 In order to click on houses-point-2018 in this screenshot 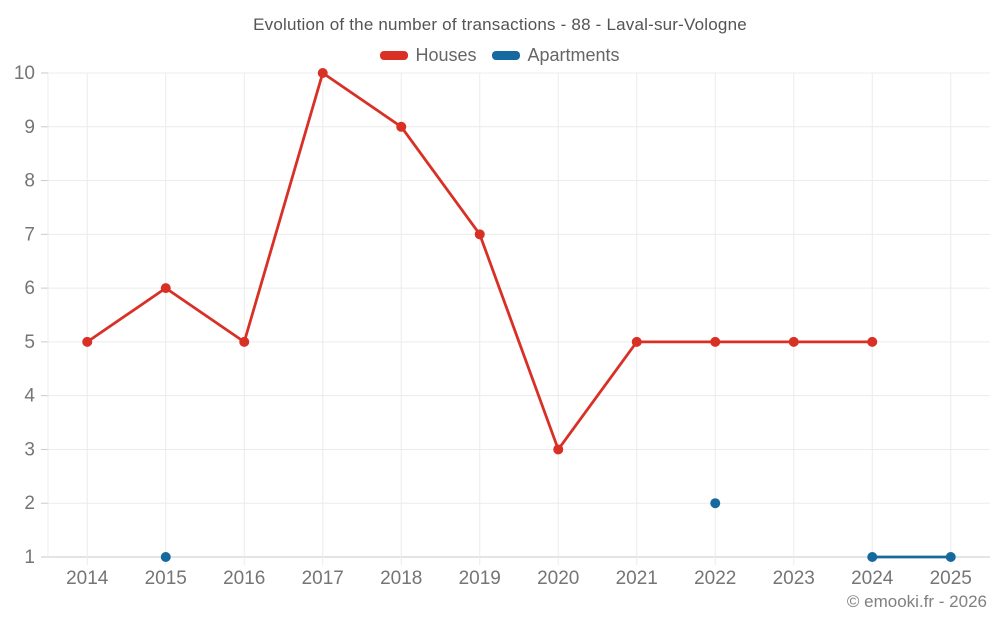, I will do `click(401, 126)`.